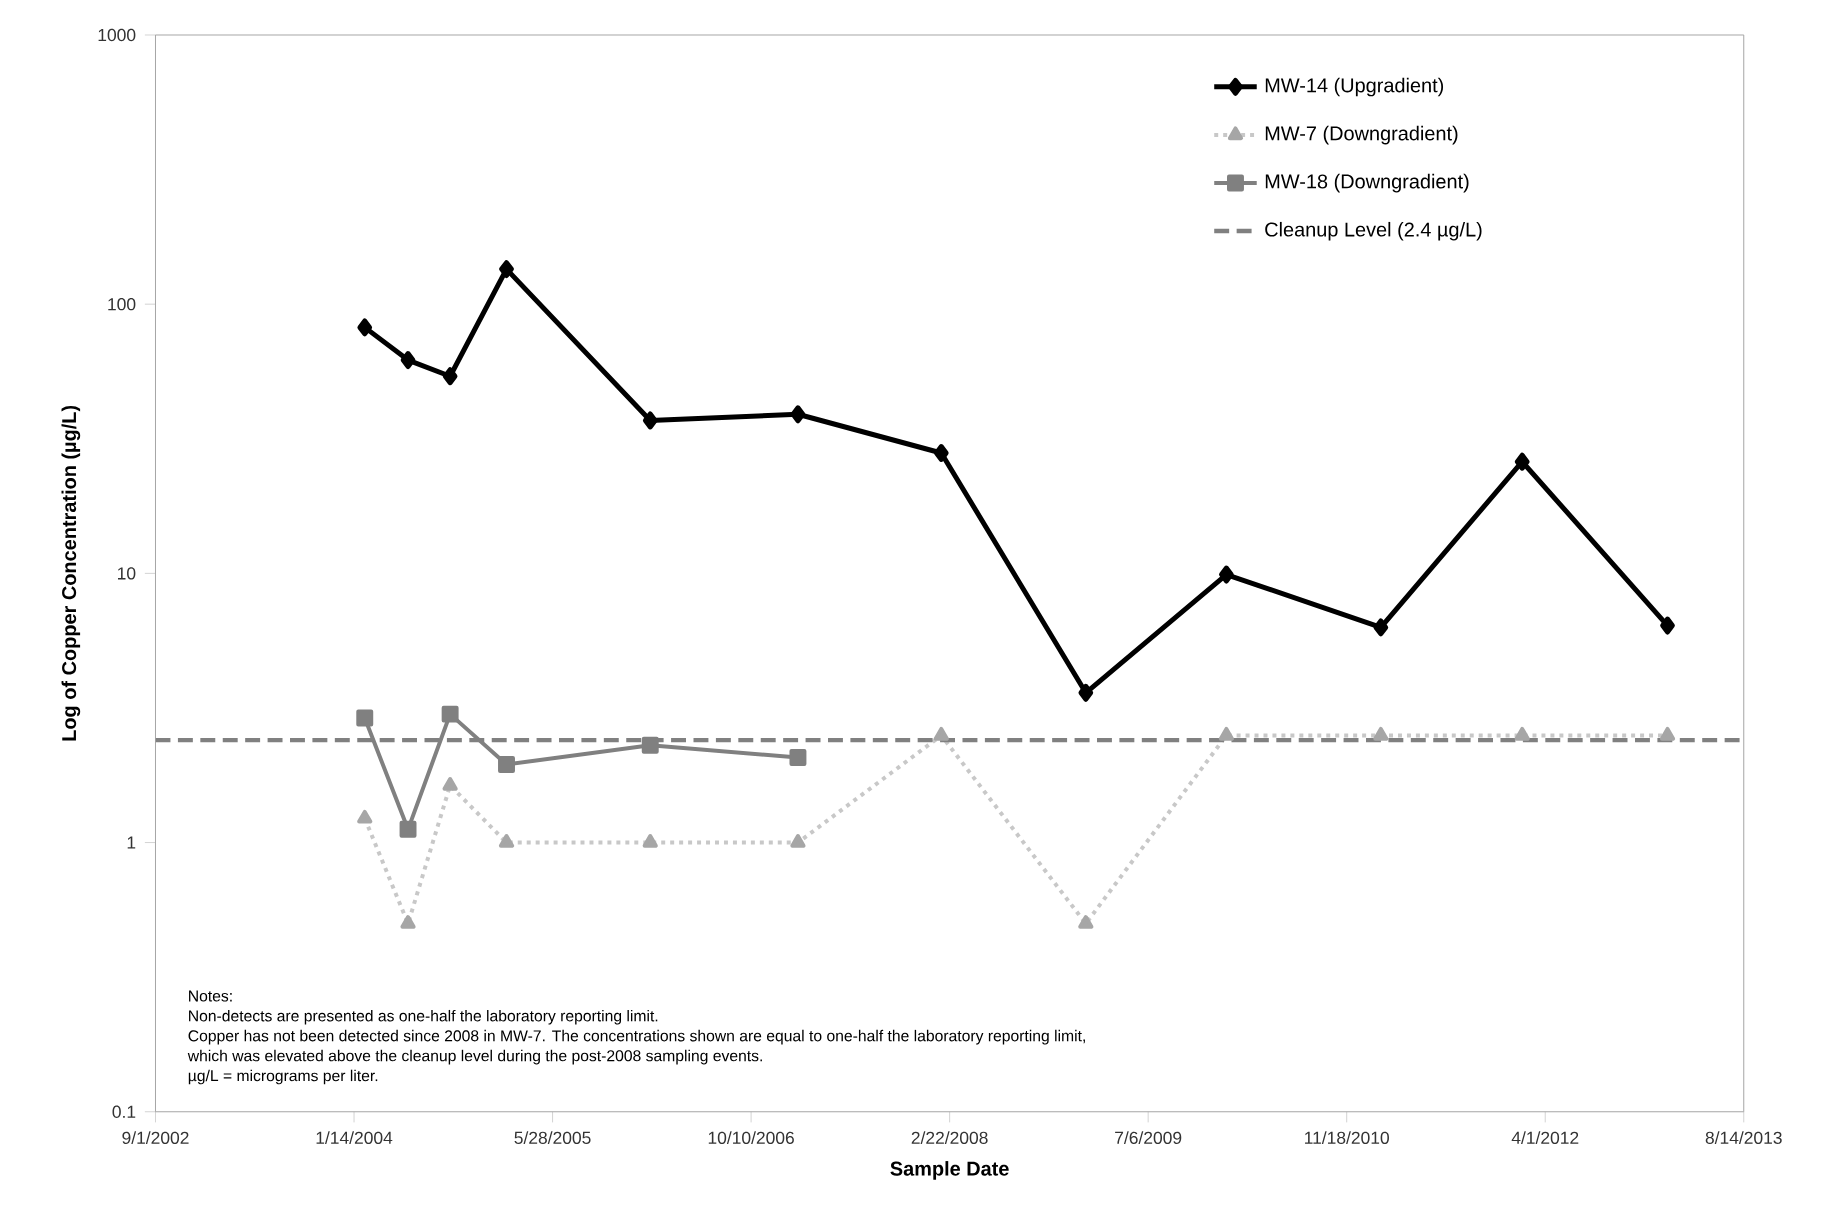 The image size is (1835, 1227). What do you see at coordinates (1361, 135) in the screenshot?
I see `legend-label: MW-7 (Downgradient)` at bounding box center [1361, 135].